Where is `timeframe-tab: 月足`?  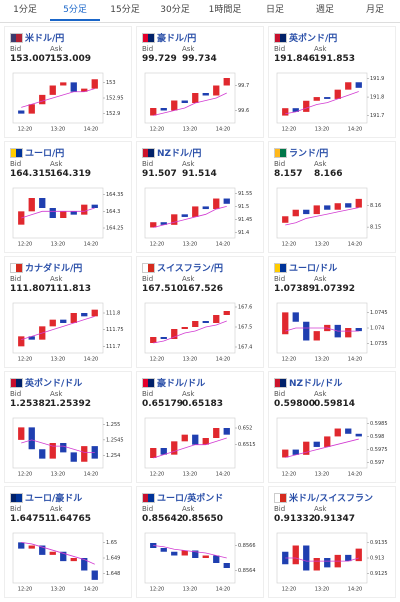
timeframe-tab: 月足 is located at coordinates (374, 10).